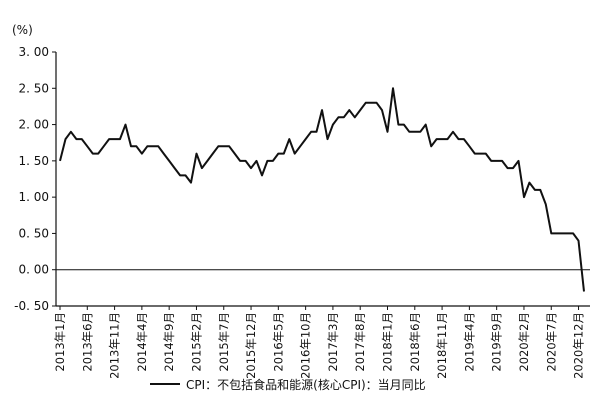 Image resolution: width=606 pixels, height=420 pixels. I want to click on x-tick-label: 2013年6月, so click(87, 342).